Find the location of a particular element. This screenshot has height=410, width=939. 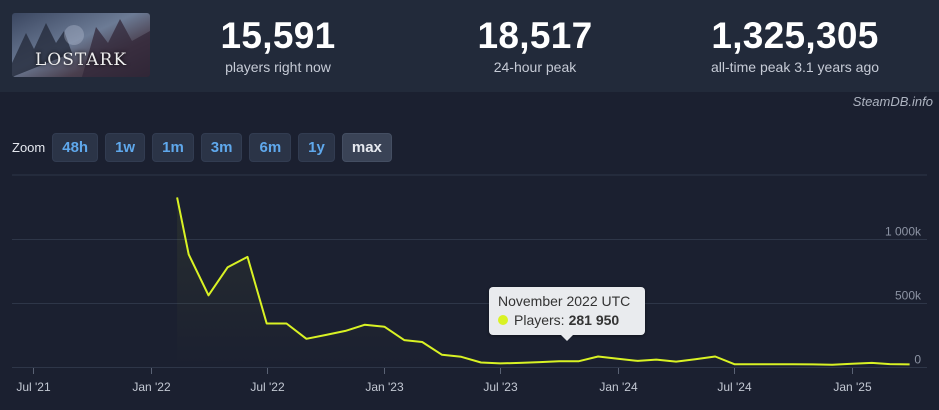

stat-value: 15,591 is located at coordinates (278, 35).